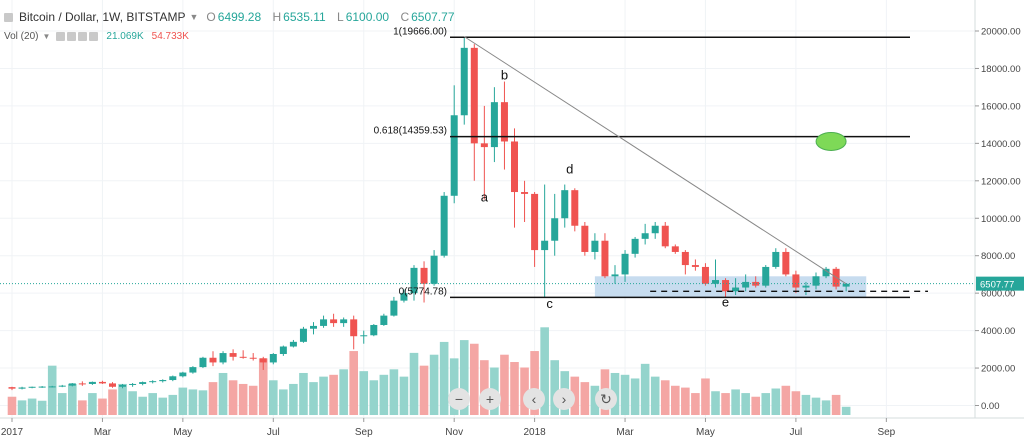 This screenshot has height=442, width=1024. Describe the element at coordinates (625, 432) in the screenshot. I see `x-tick-label: Mar` at that location.